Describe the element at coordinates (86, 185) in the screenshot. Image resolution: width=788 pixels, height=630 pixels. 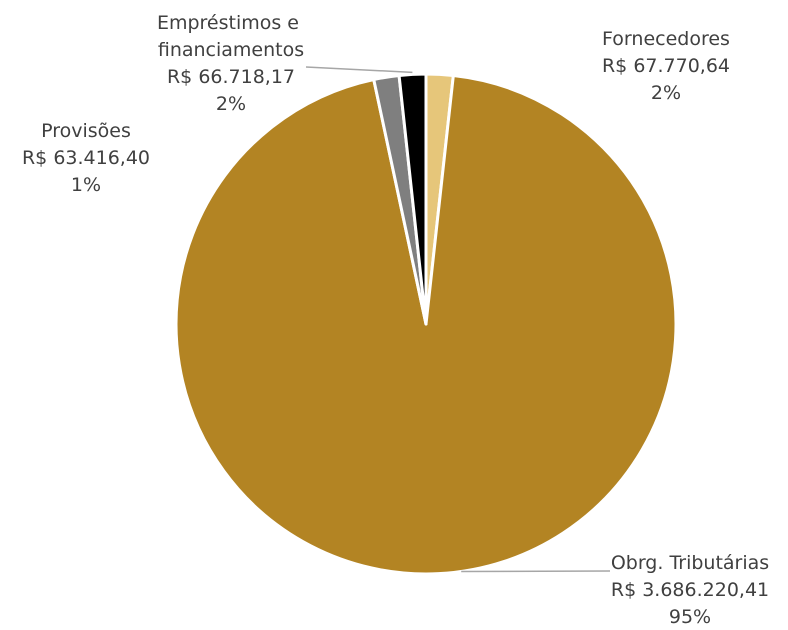
I see `label-provisoes-percent: 1%` at that location.